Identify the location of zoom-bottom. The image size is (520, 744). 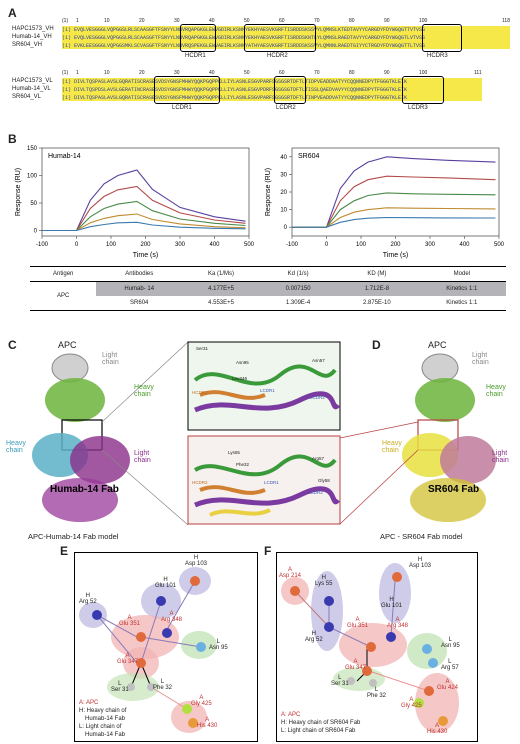
(264, 480).